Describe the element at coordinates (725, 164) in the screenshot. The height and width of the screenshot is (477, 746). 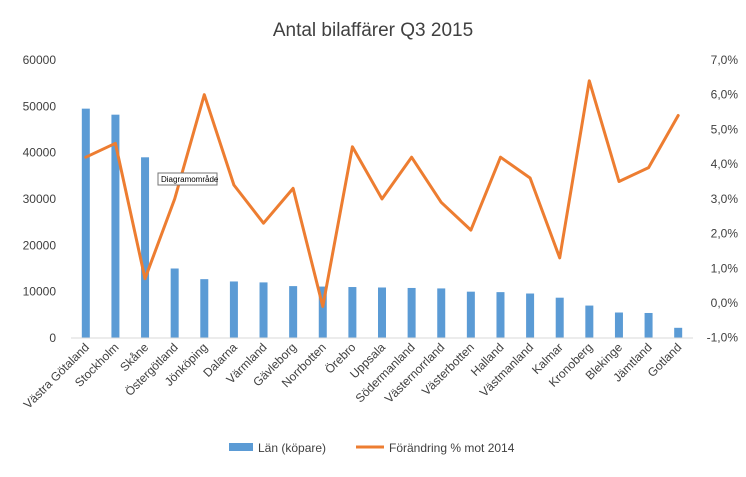
I see `right-tick-label: 4,0%` at that location.